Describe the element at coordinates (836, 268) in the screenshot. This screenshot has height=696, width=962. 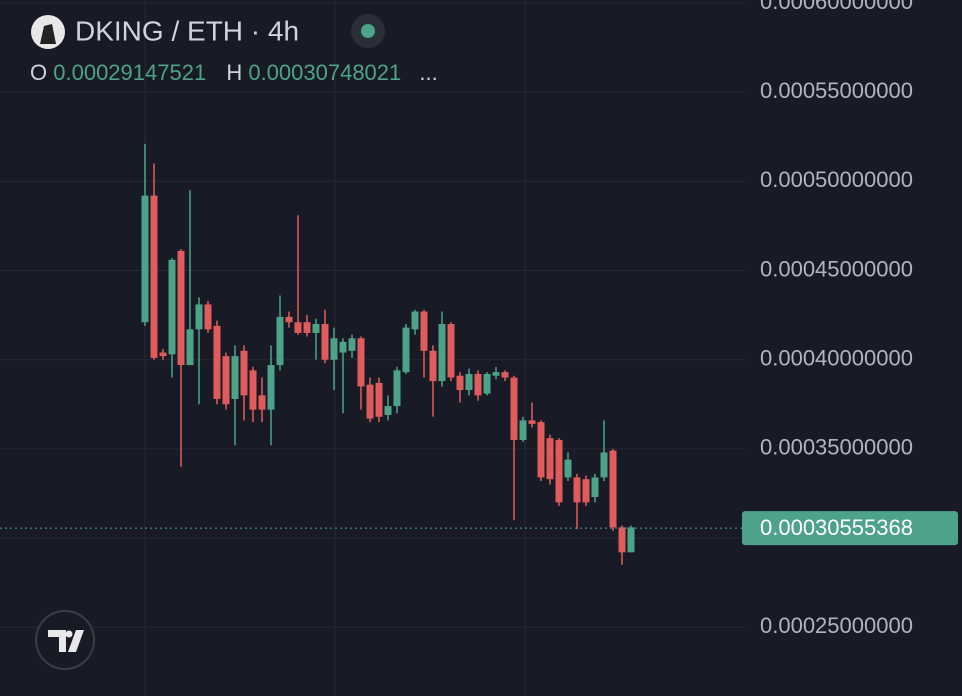
I see `y-tick-label: 0.00045000000` at that location.